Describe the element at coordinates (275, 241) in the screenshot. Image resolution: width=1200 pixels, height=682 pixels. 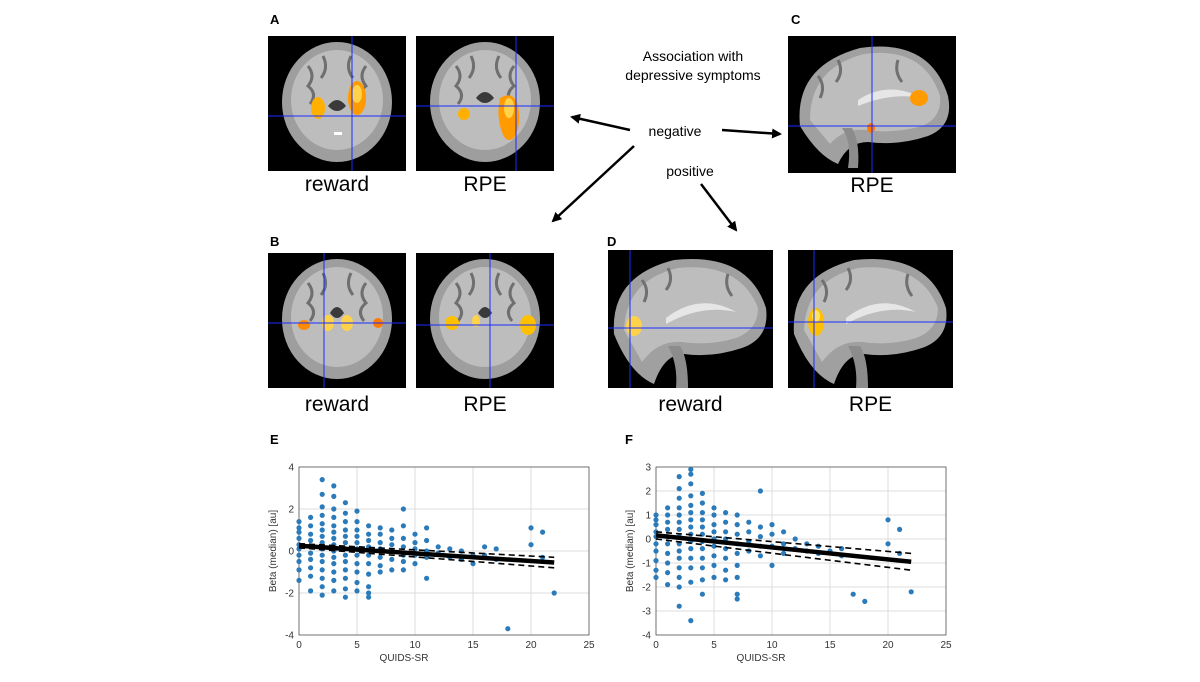
I see `panel-letter-b: B` at that location.